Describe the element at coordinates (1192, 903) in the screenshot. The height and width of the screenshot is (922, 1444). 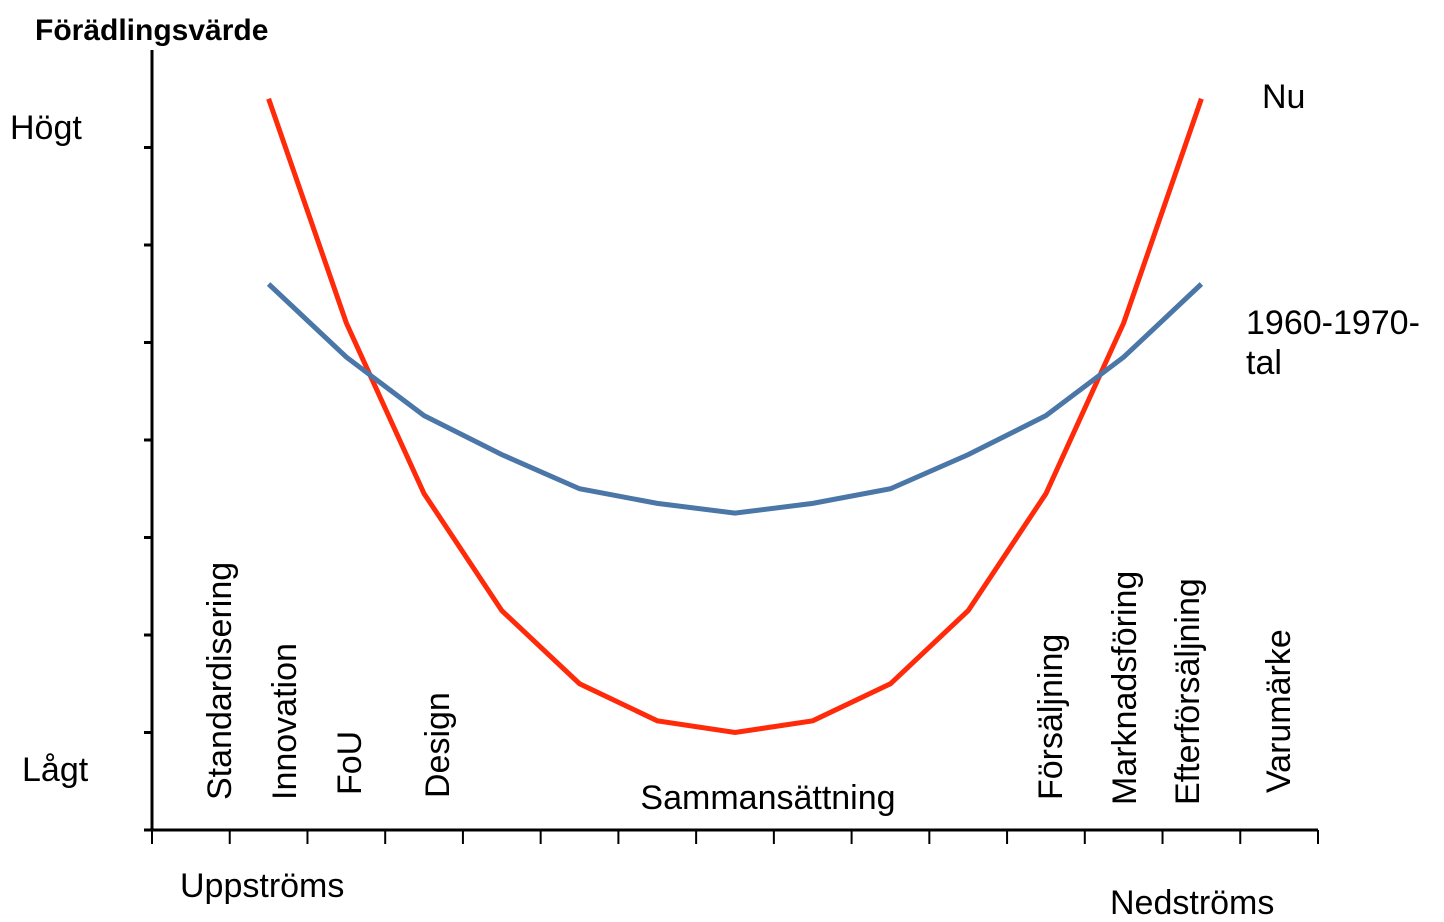
I see `x-right-label: Nedströms` at that location.